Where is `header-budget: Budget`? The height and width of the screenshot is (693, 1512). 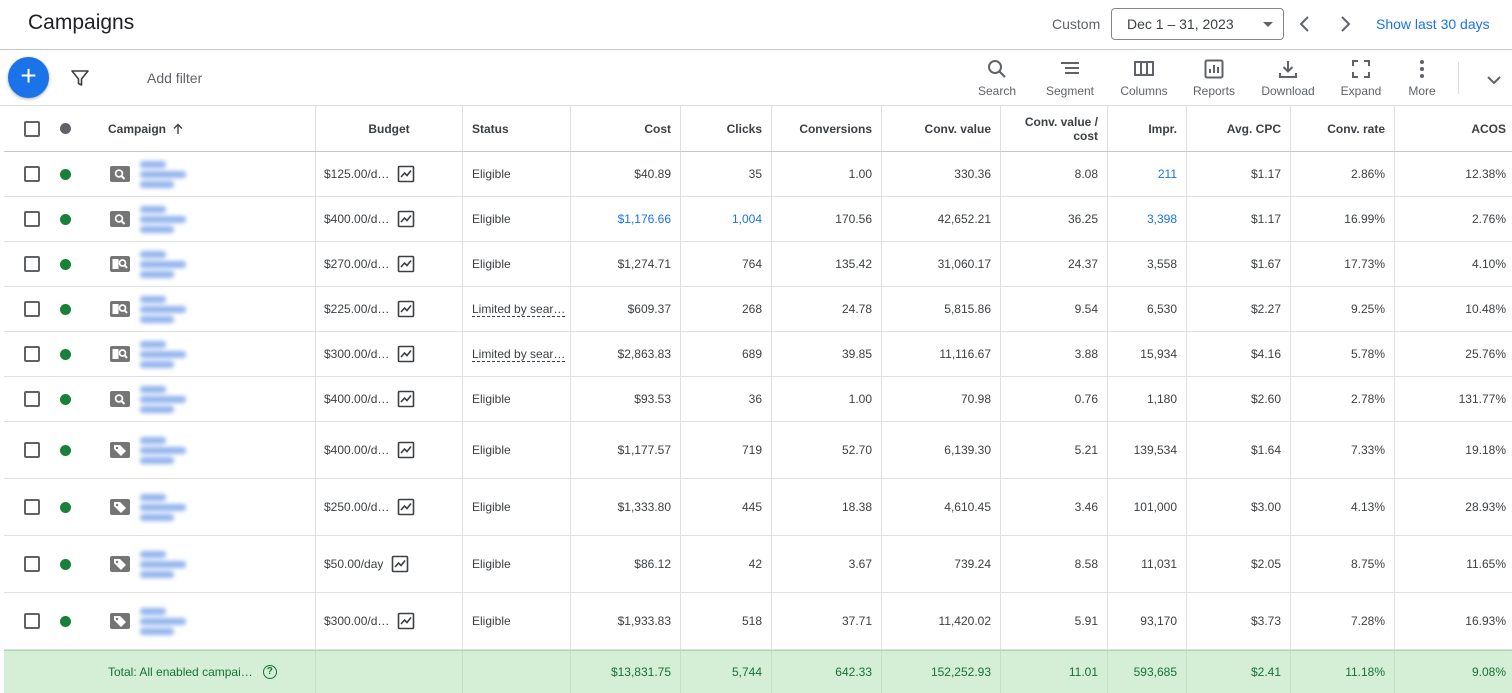 header-budget: Budget is located at coordinates (389, 128).